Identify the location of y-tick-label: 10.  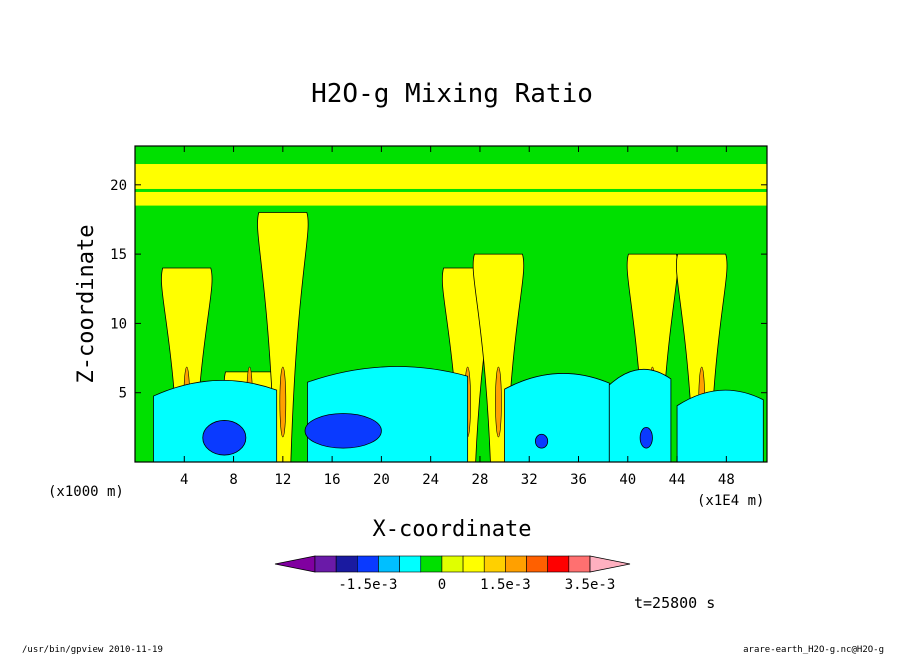
(118, 324).